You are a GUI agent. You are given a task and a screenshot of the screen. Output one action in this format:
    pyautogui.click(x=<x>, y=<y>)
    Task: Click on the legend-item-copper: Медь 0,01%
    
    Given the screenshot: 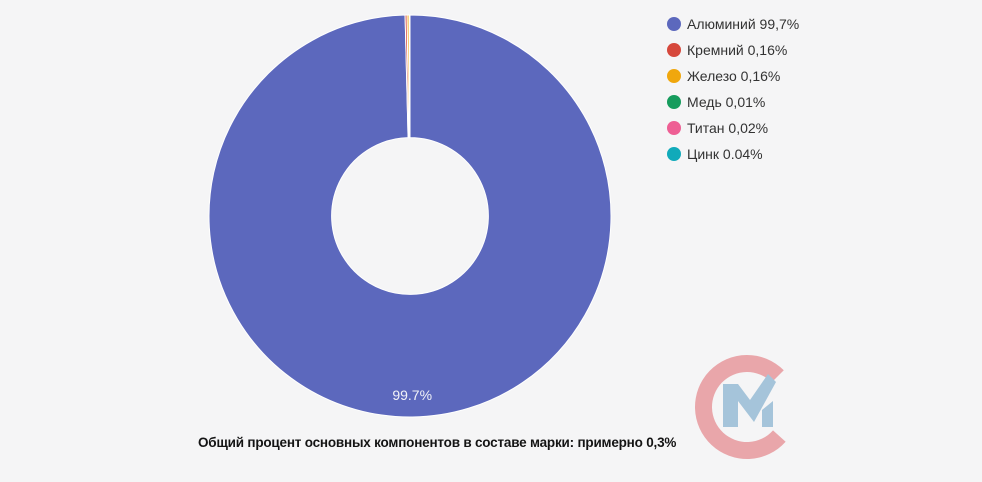 What is the action you would take?
    pyautogui.click(x=733, y=102)
    